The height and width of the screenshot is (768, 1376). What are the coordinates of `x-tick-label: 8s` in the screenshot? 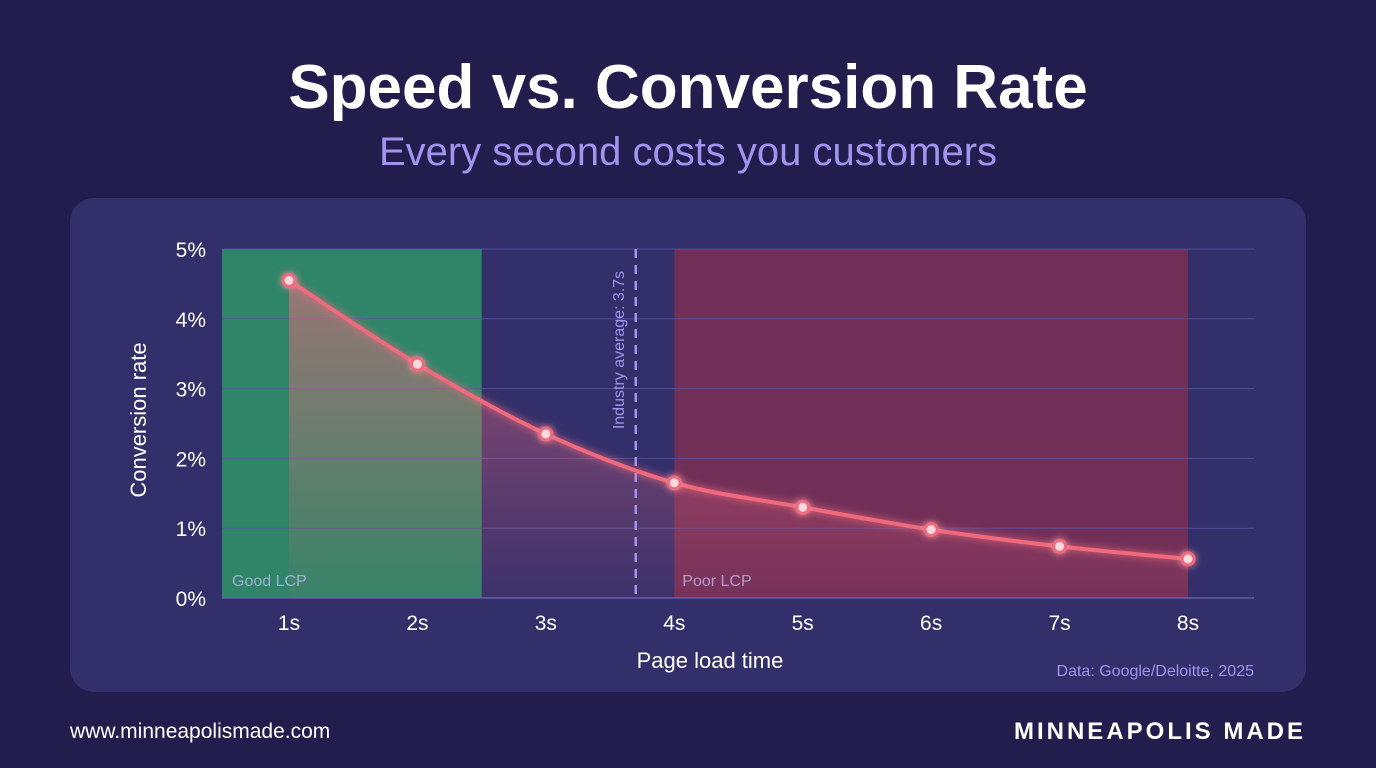 It's located at (1188, 623).